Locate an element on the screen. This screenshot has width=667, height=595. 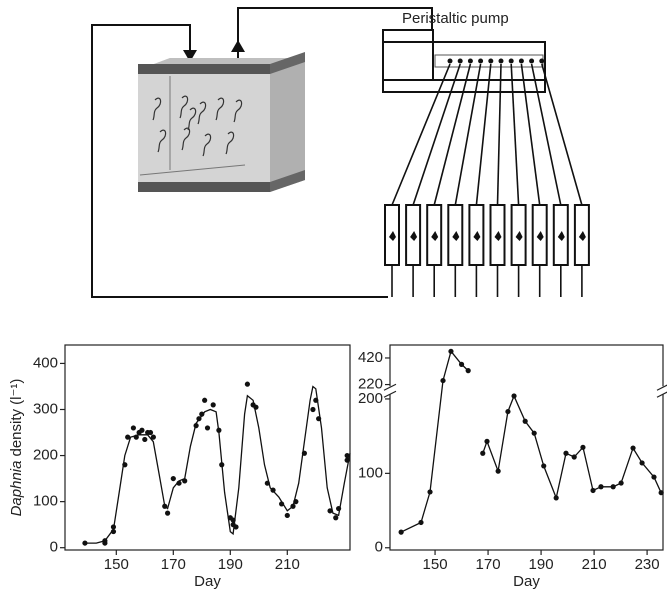
y-axis-label-rest: density (l⁻¹) is located at coordinates (16, 418).